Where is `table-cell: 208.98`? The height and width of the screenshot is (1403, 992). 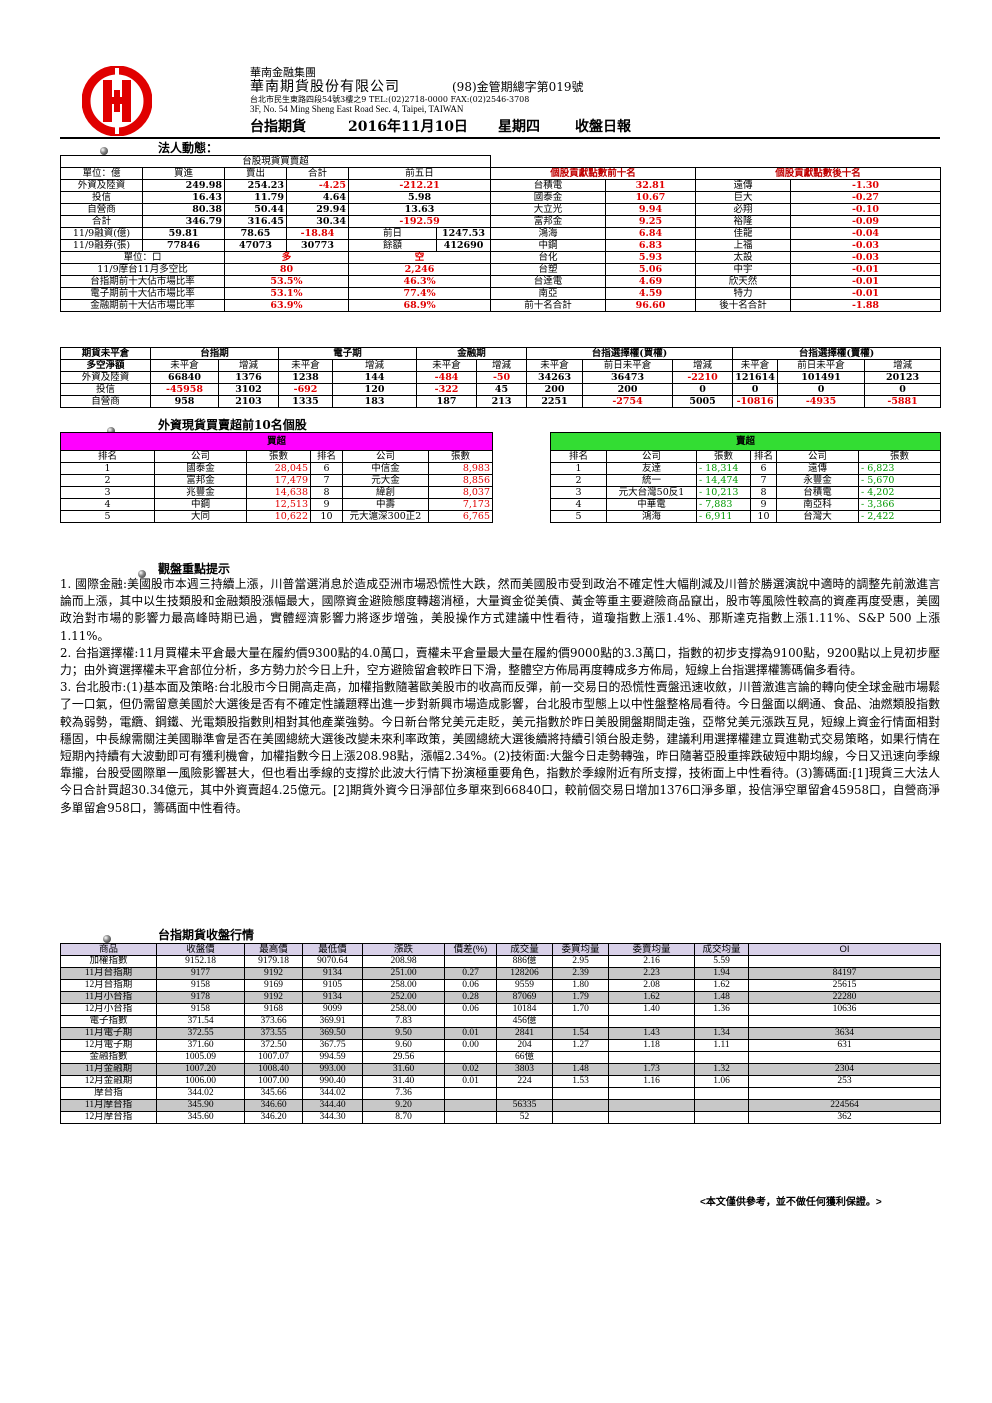
table-cell: 208.98 is located at coordinates (403, 961).